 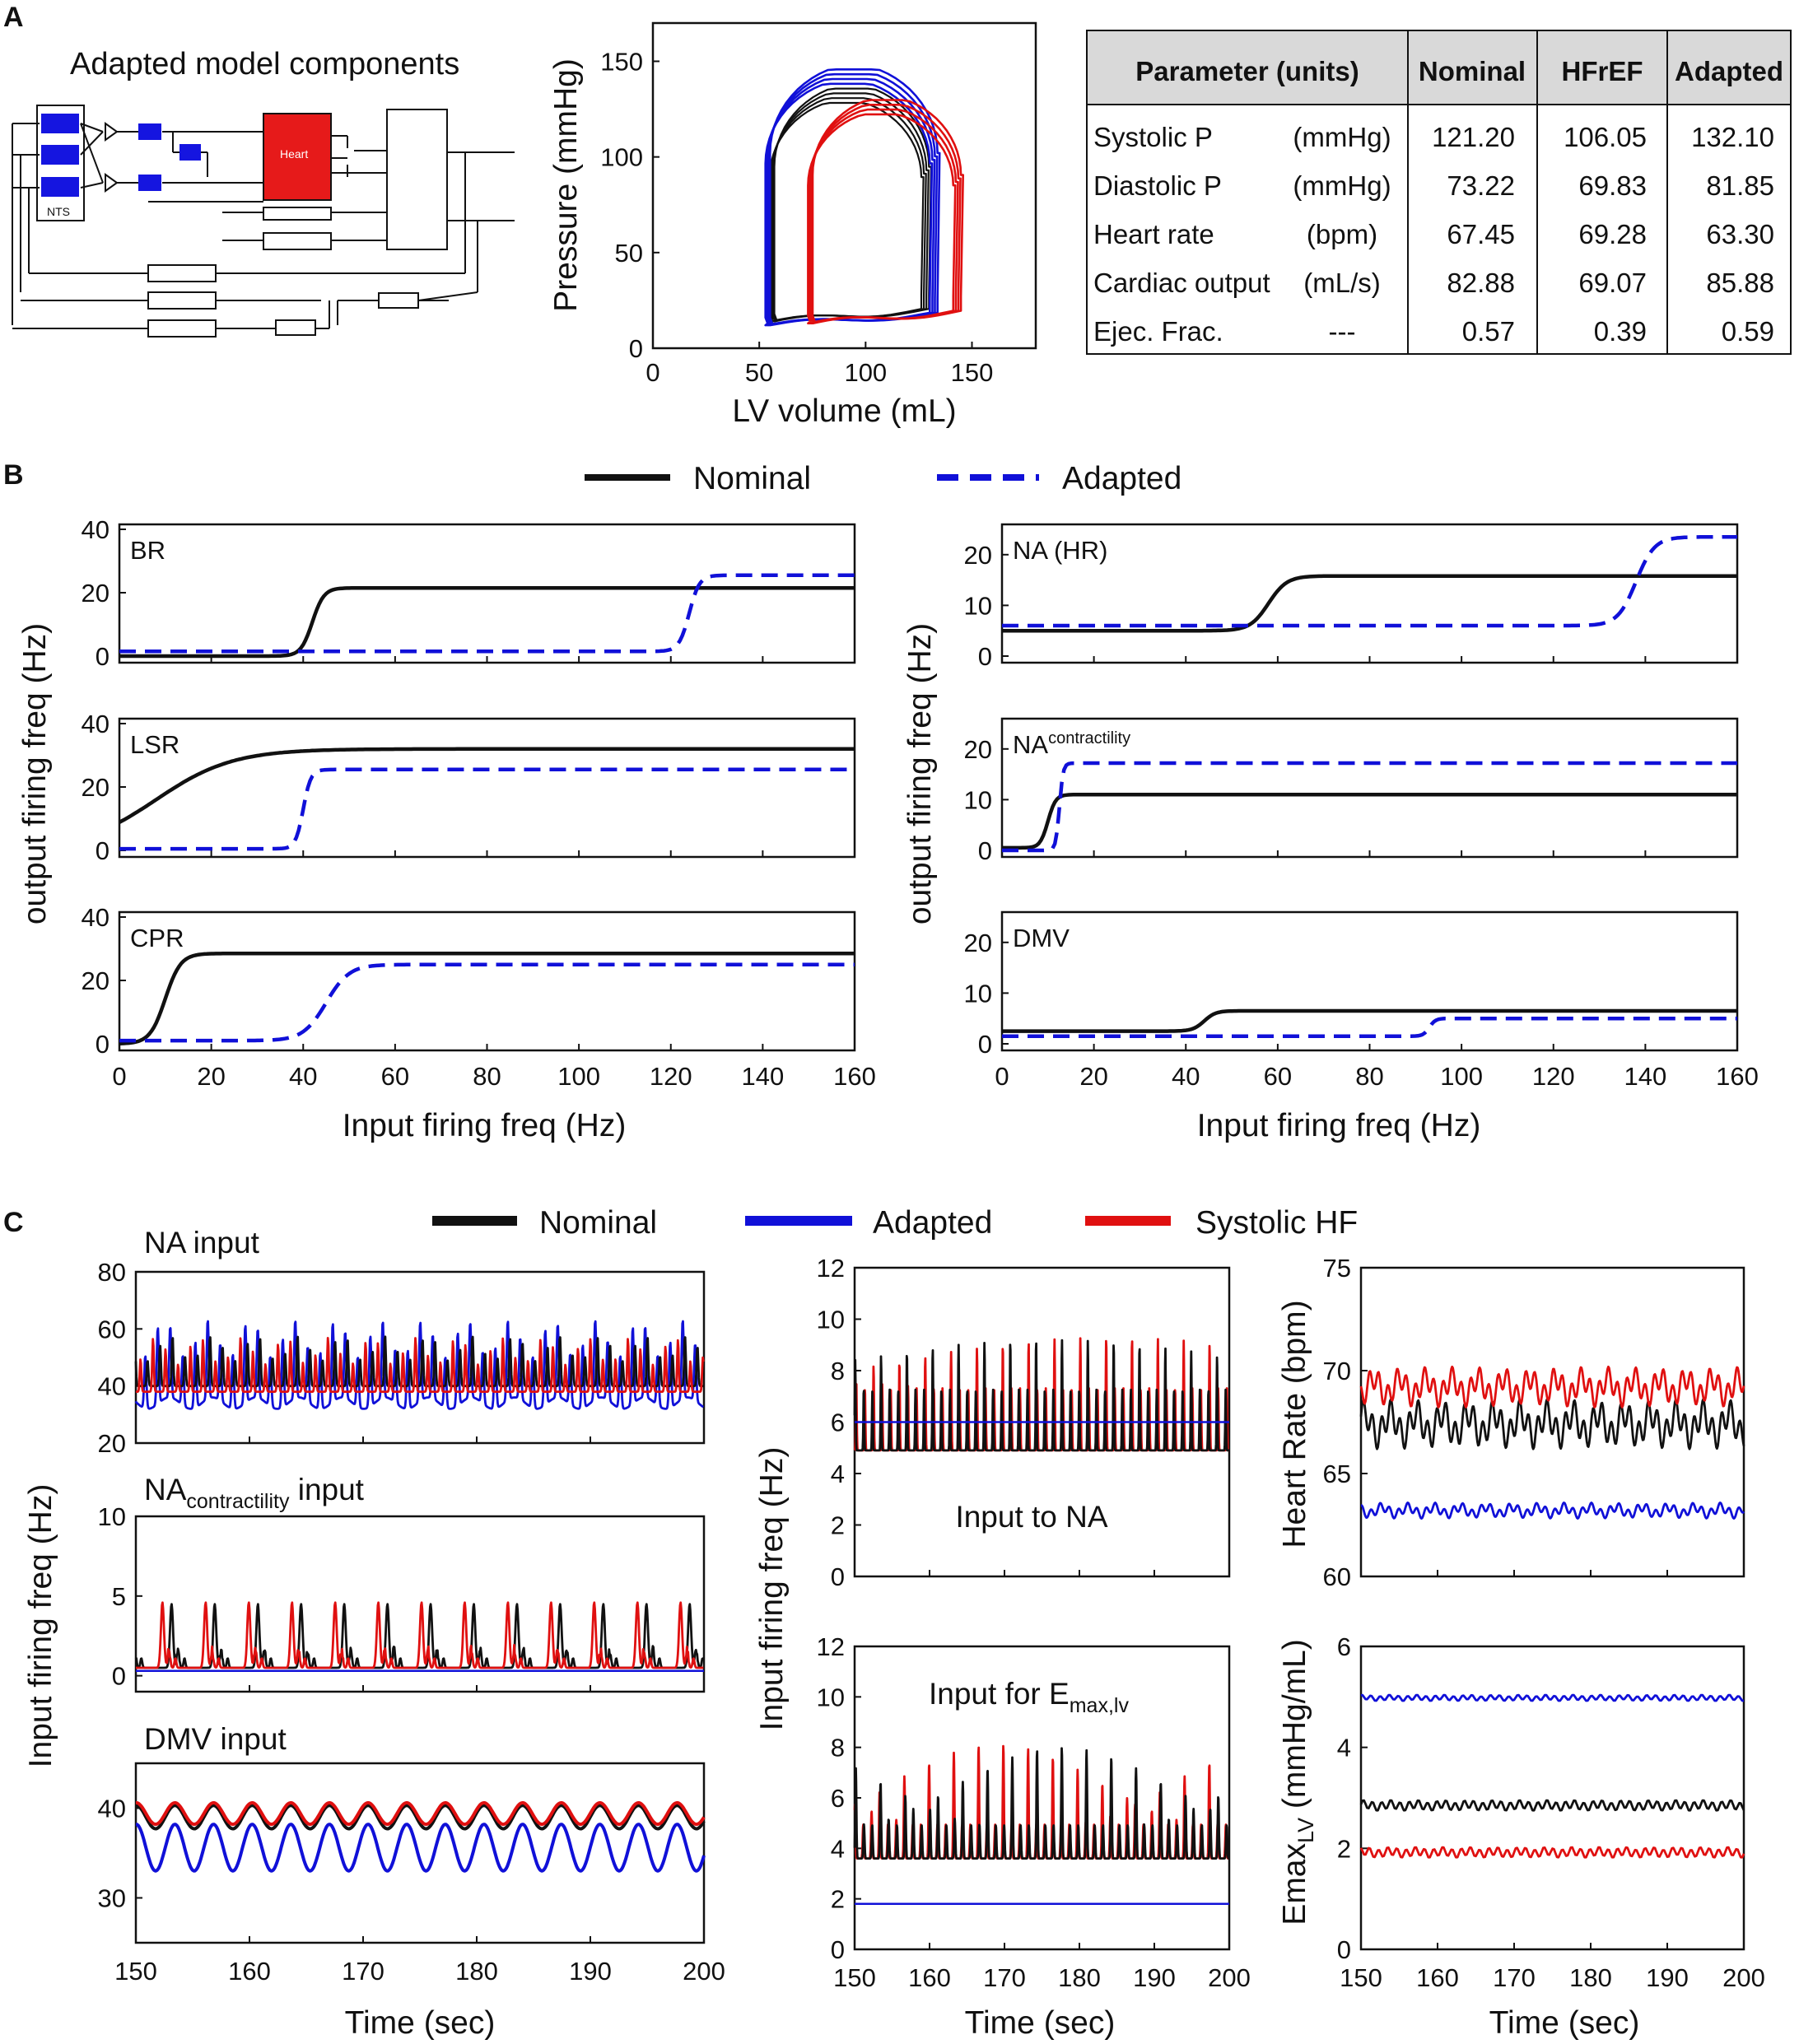 I want to click on table-row-name: Ejec. Frac., so click(x=1158, y=331).